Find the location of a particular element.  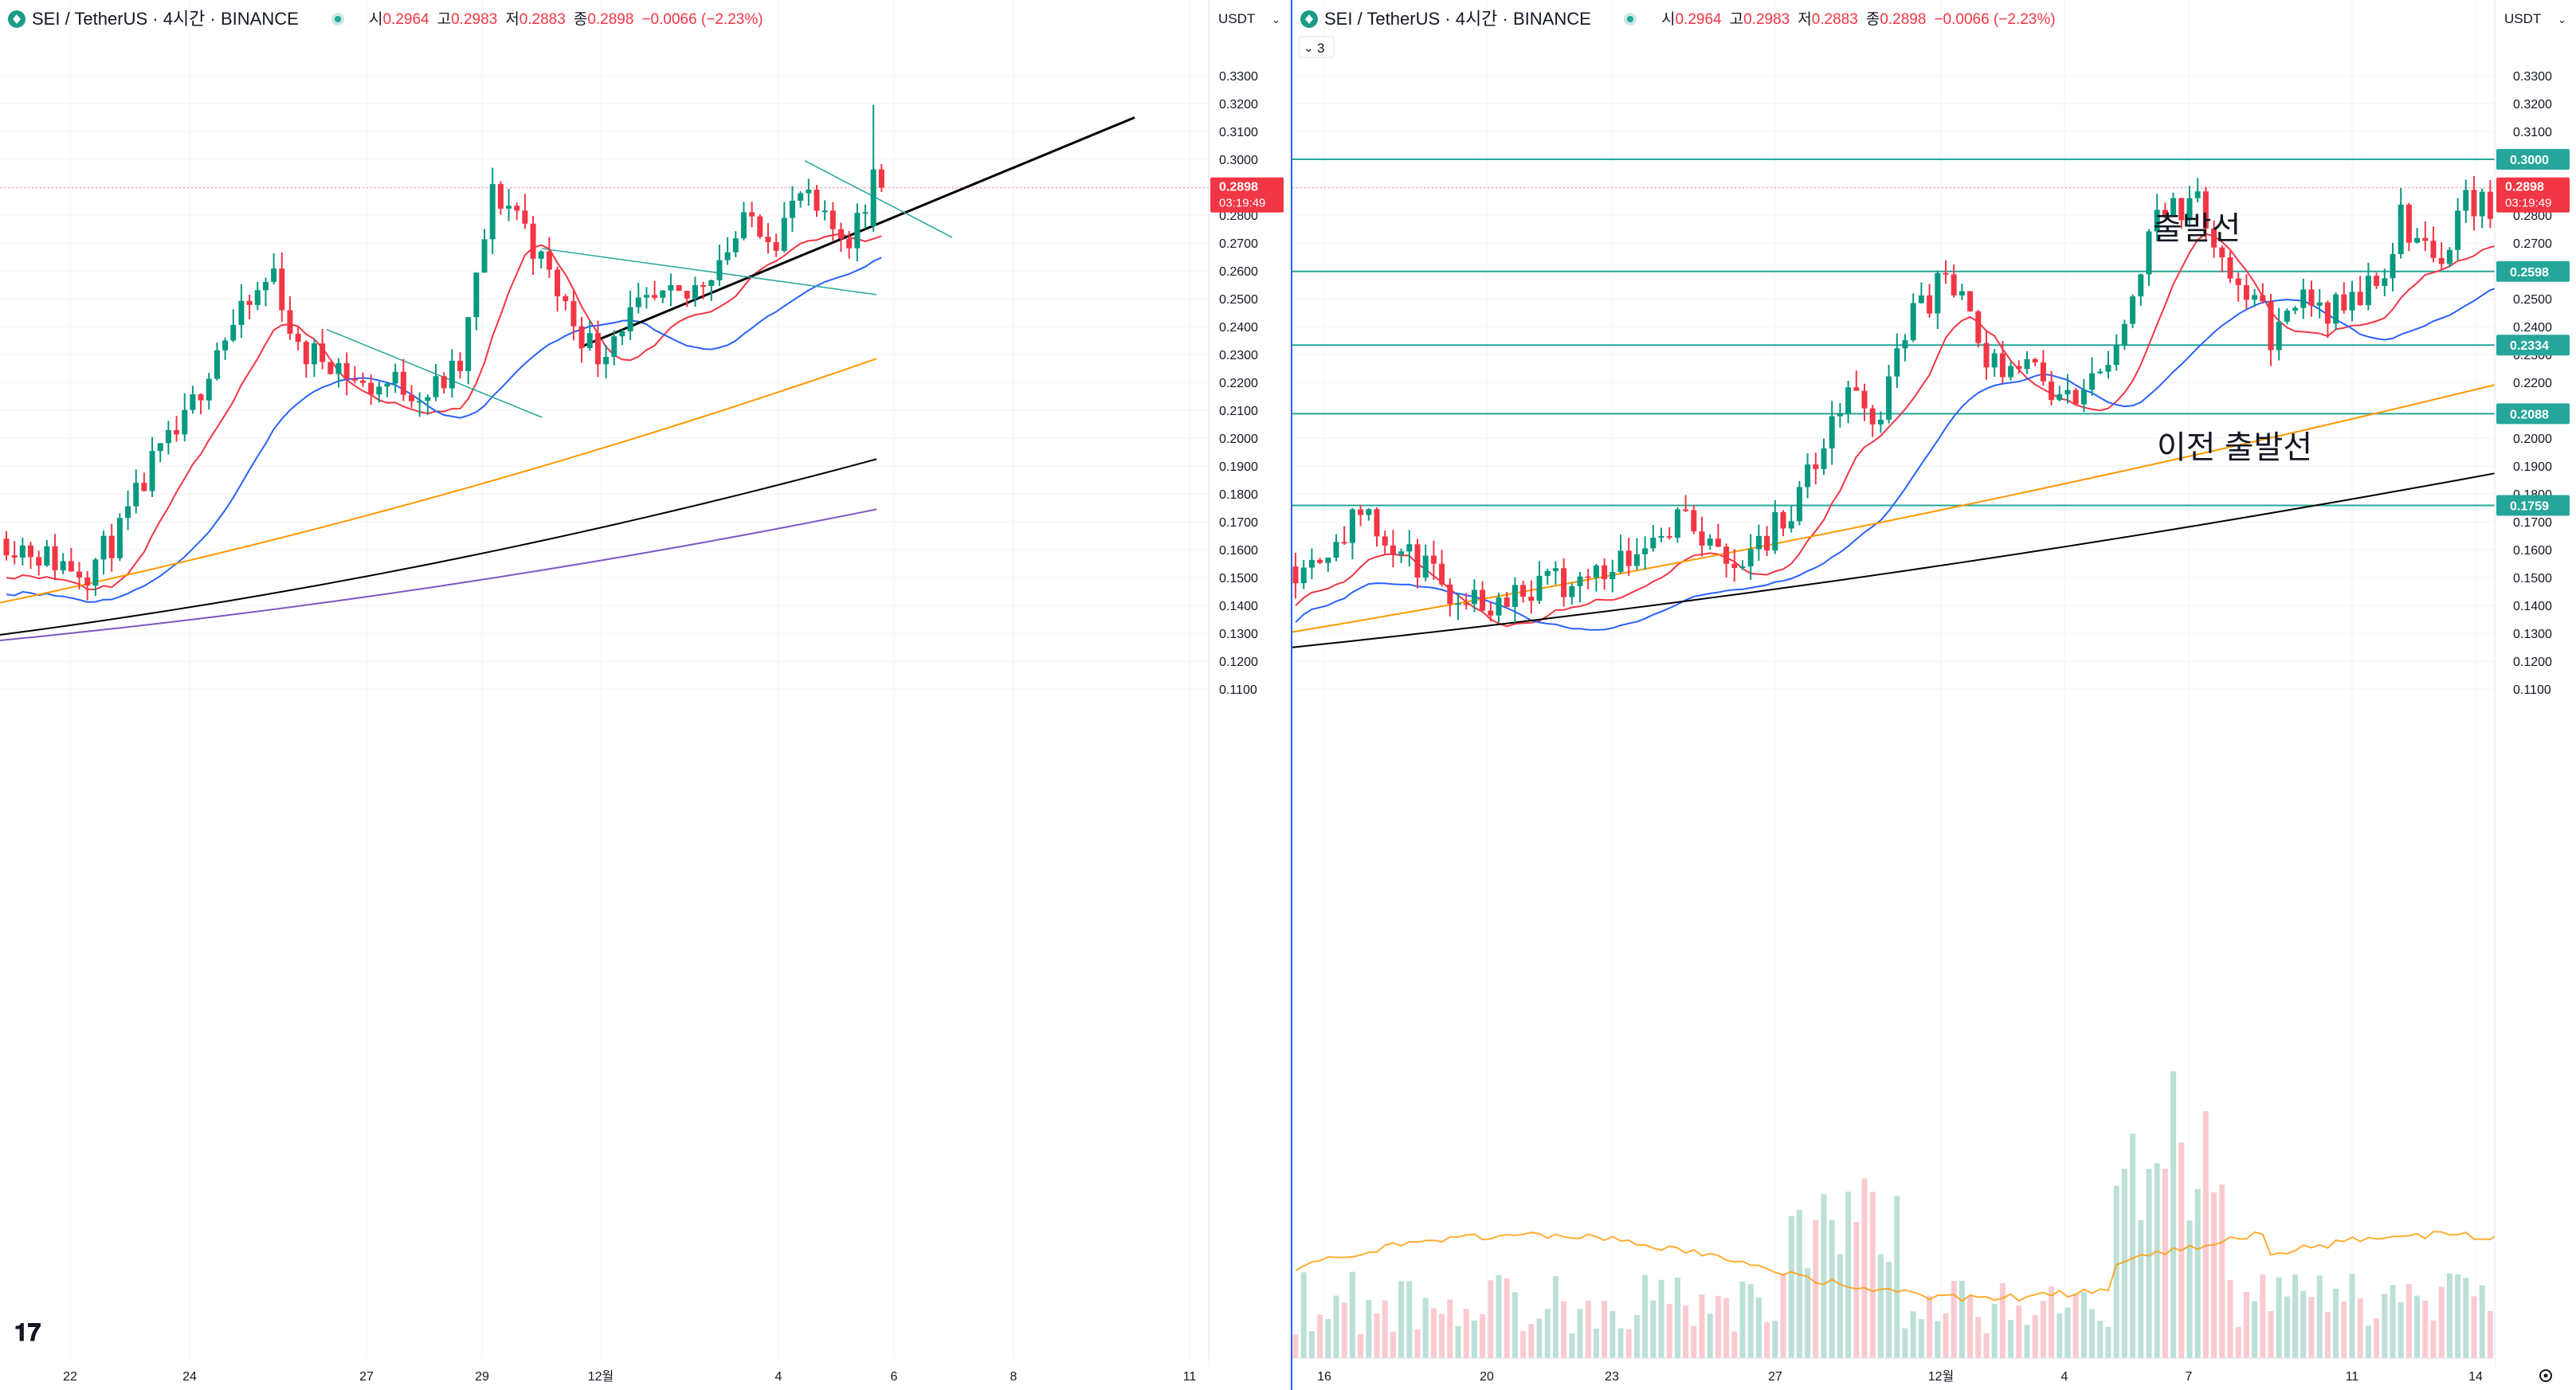

settings-gear-icon is located at coordinates (2545, 1375).